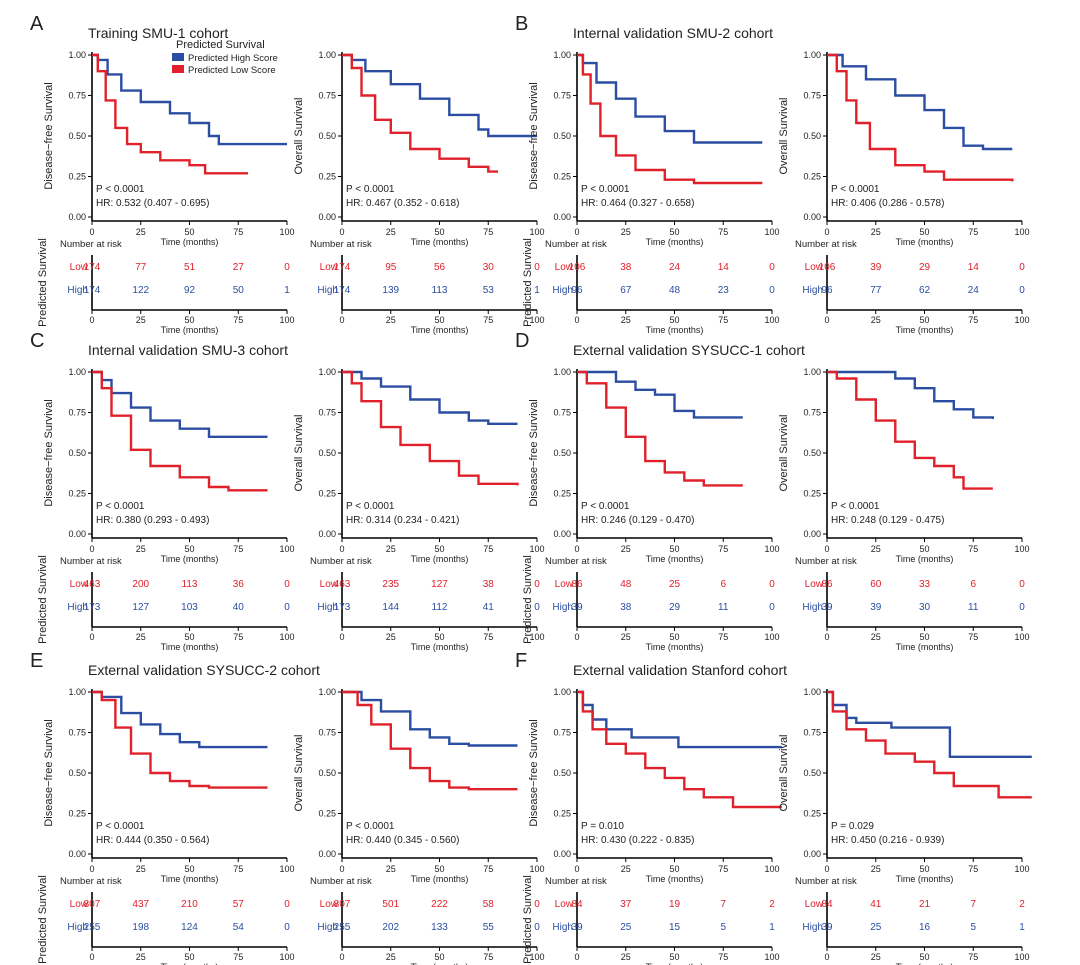  I want to click on risk-count-high: 96, so click(577, 290).